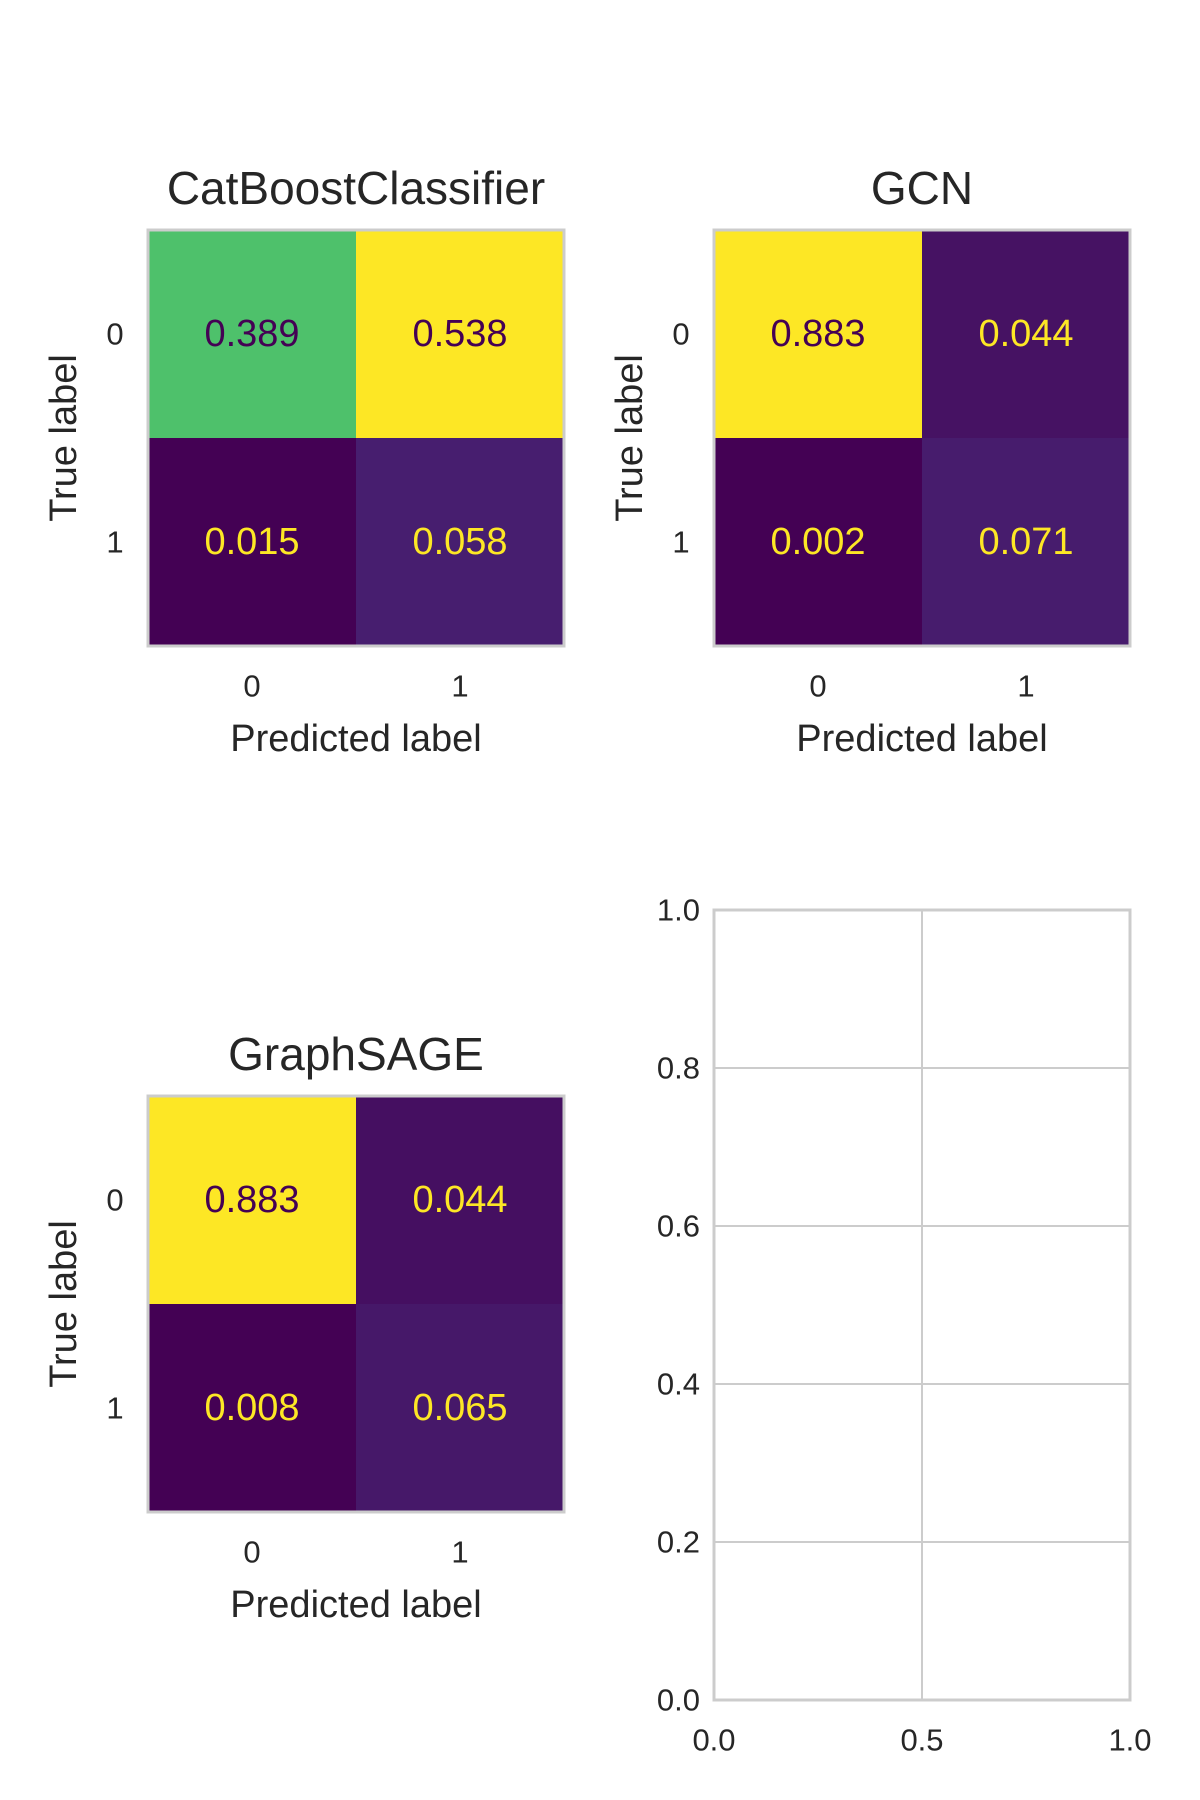 This screenshot has width=1200, height=1800. What do you see at coordinates (678, 1700) in the screenshot?
I see `y-tick-label: 0.0` at bounding box center [678, 1700].